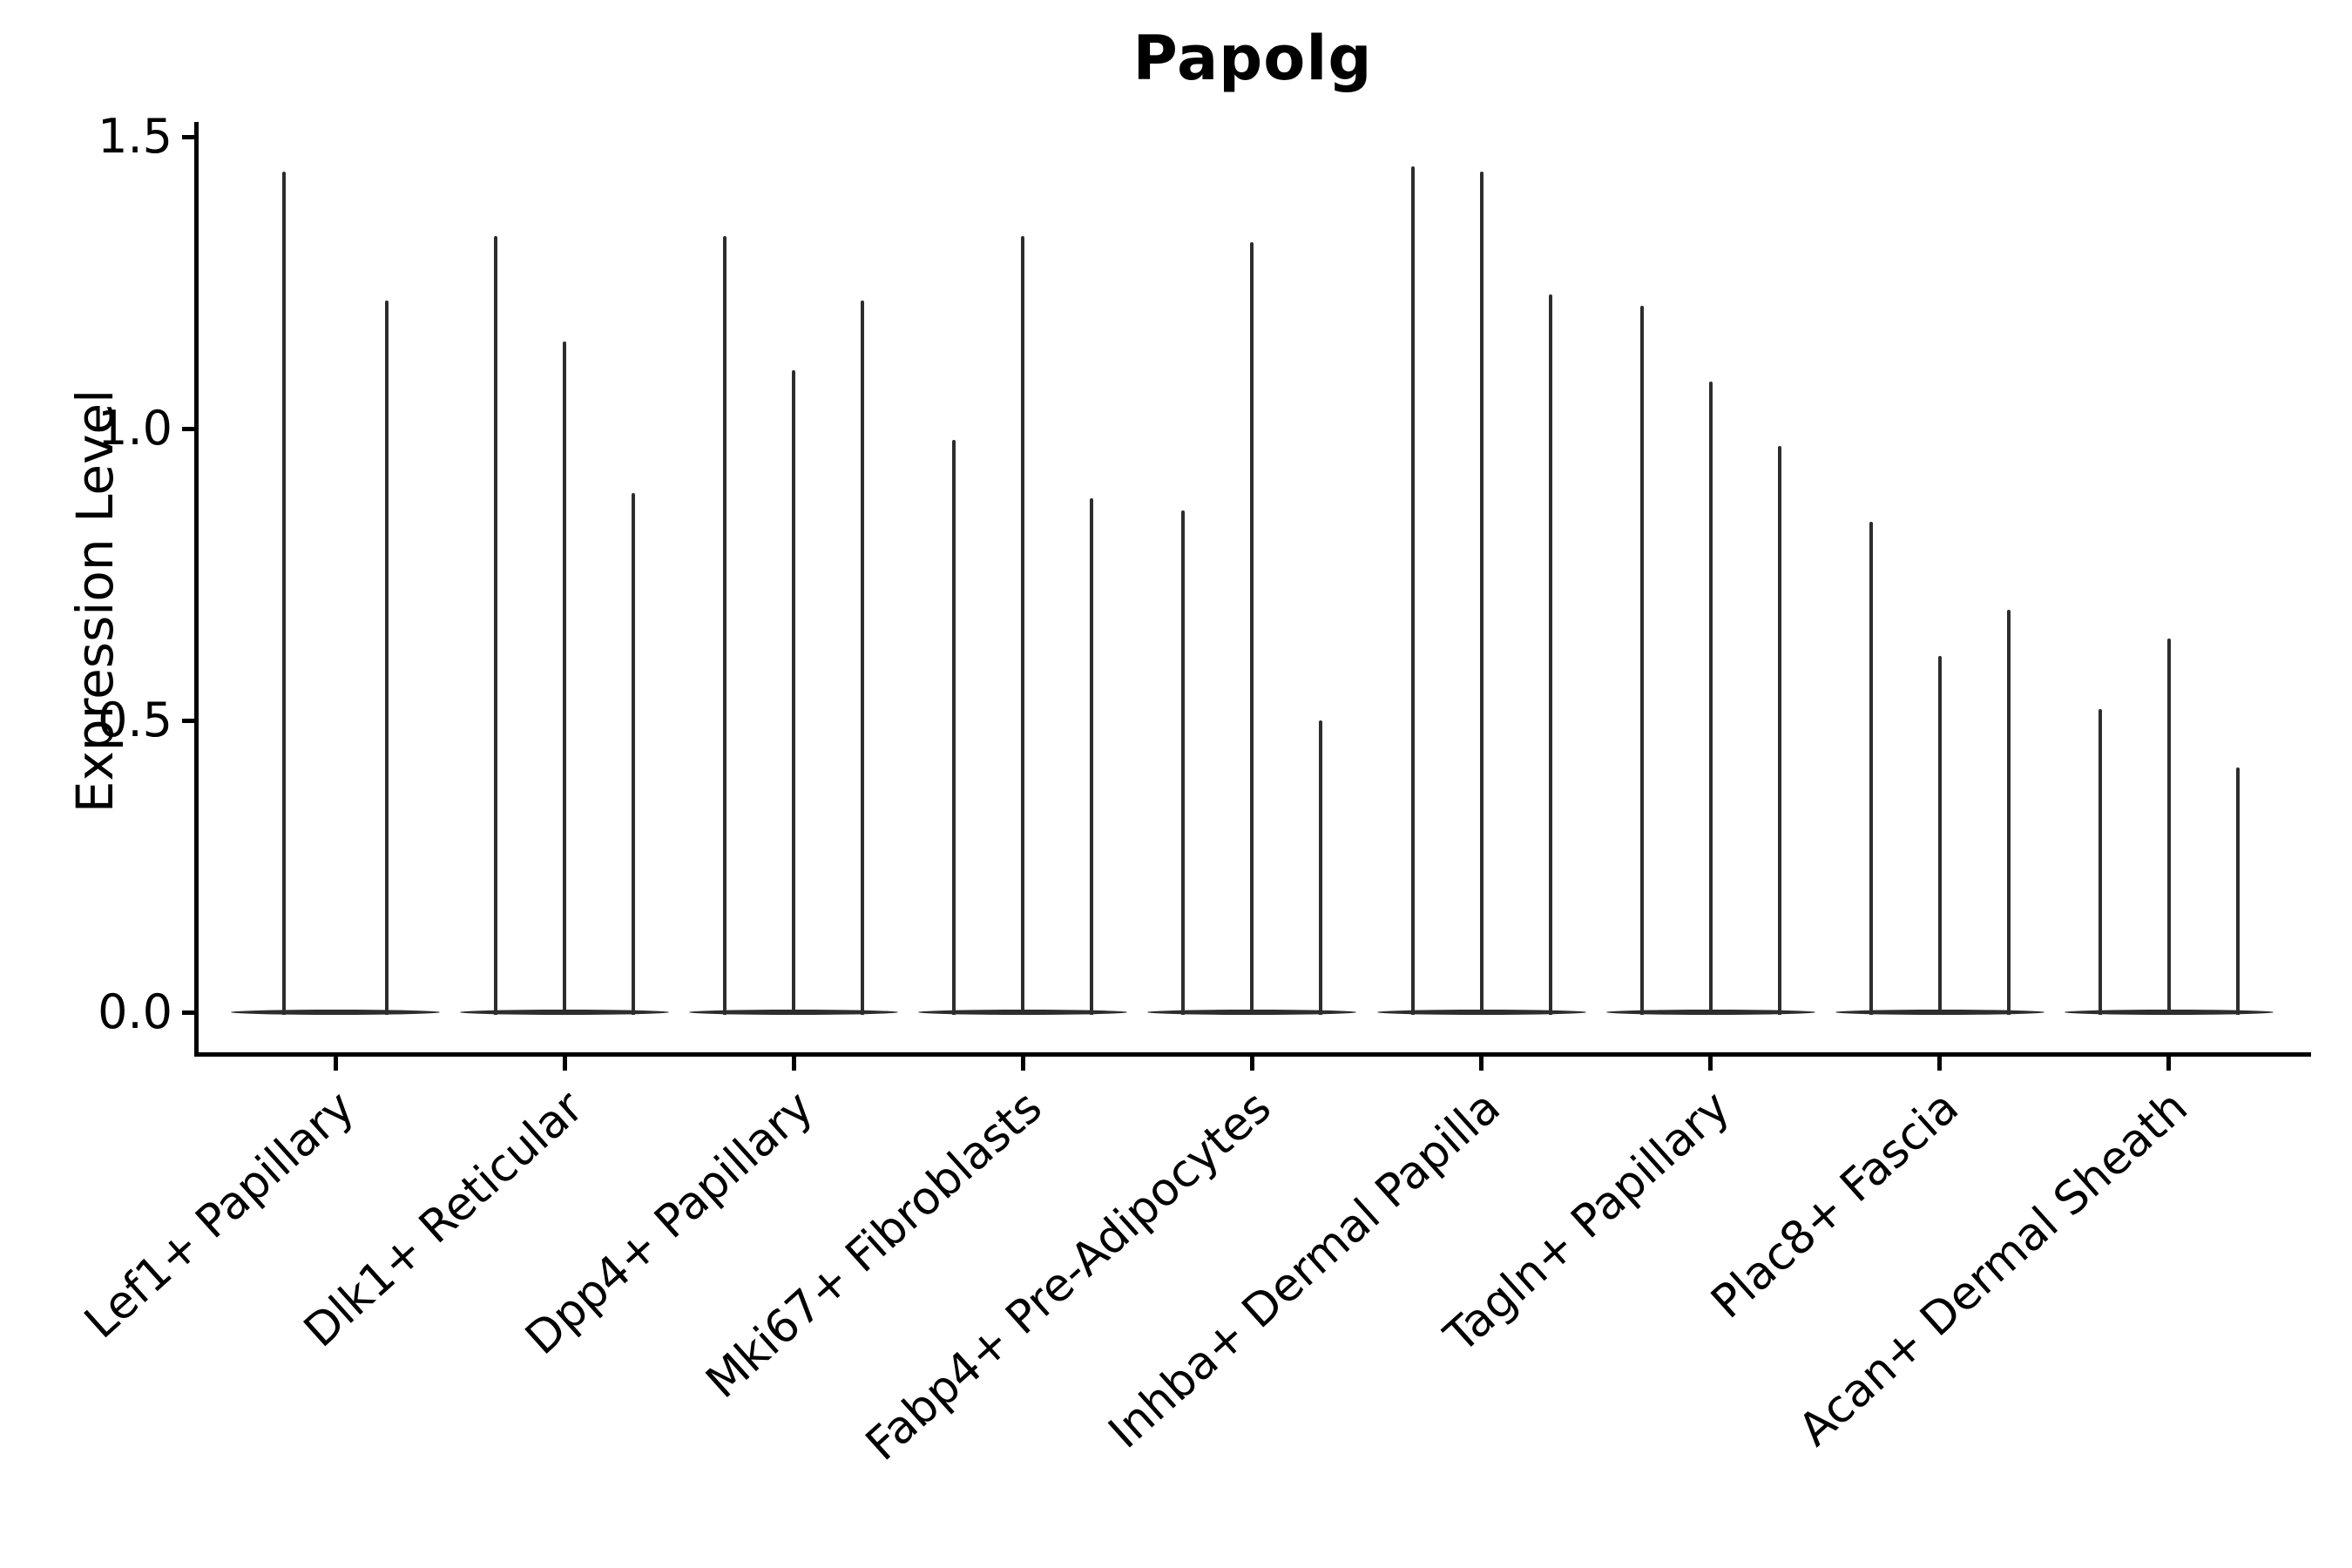 This screenshot has height=1568, width=2352. What do you see at coordinates (1068, 1276) in the screenshot?
I see `x-tick-label: Fabp4+ Pre-Adipocytes` at bounding box center [1068, 1276].